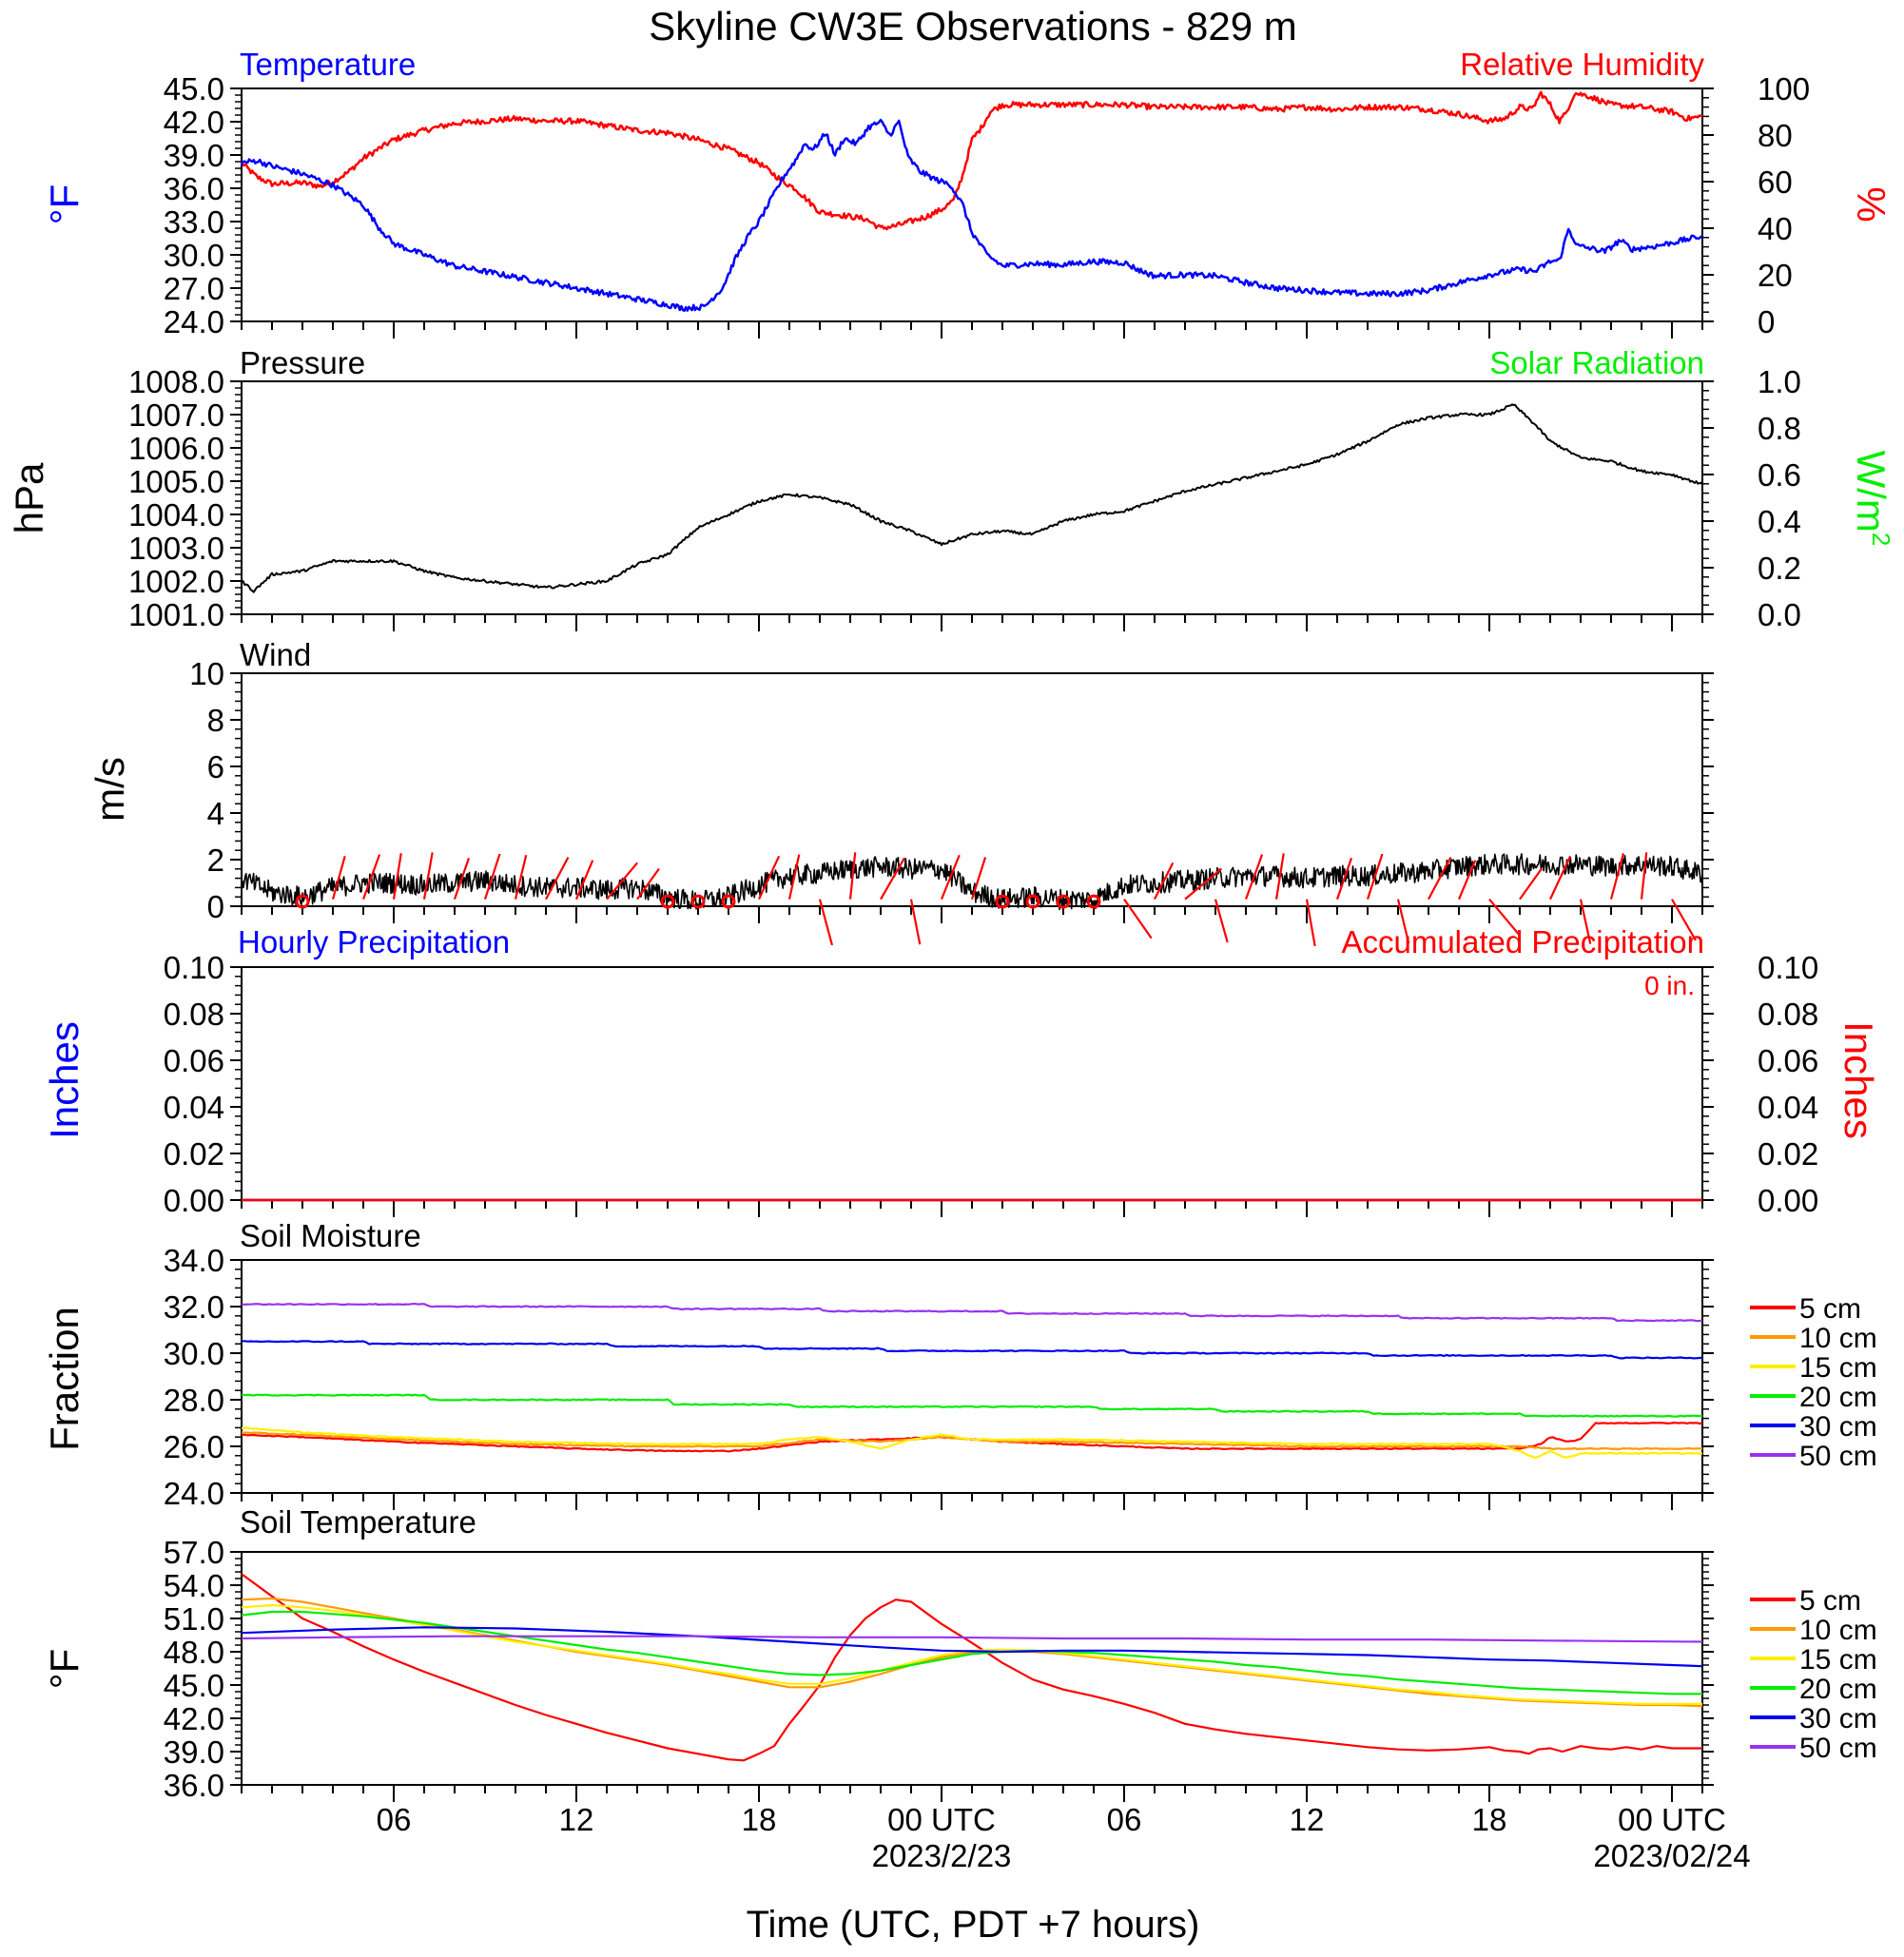 The width and height of the screenshot is (1904, 1957). Describe the element at coordinates (194, 967) in the screenshot. I see `y-tick-label: 0.10` at that location.